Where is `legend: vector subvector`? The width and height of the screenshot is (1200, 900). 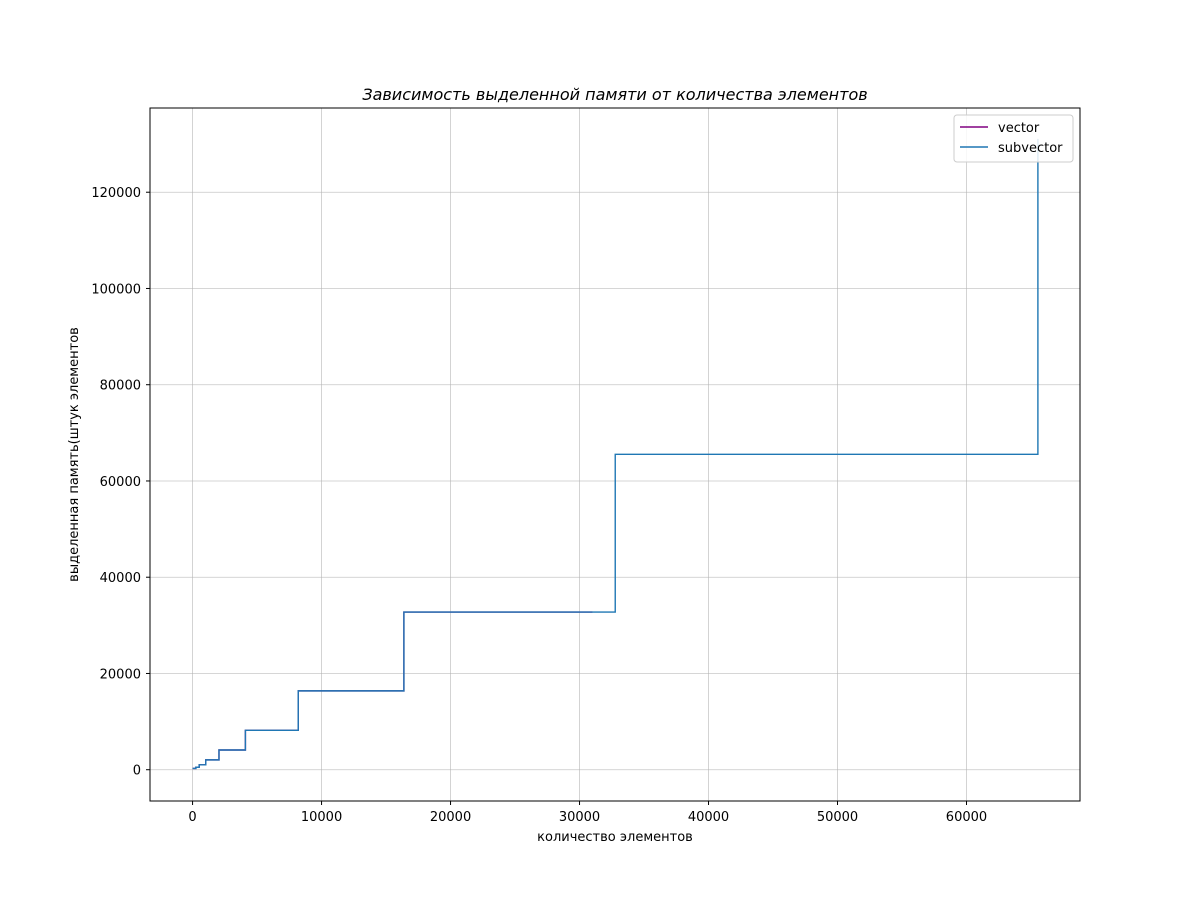
legend: vector subvector is located at coordinates (1013, 138).